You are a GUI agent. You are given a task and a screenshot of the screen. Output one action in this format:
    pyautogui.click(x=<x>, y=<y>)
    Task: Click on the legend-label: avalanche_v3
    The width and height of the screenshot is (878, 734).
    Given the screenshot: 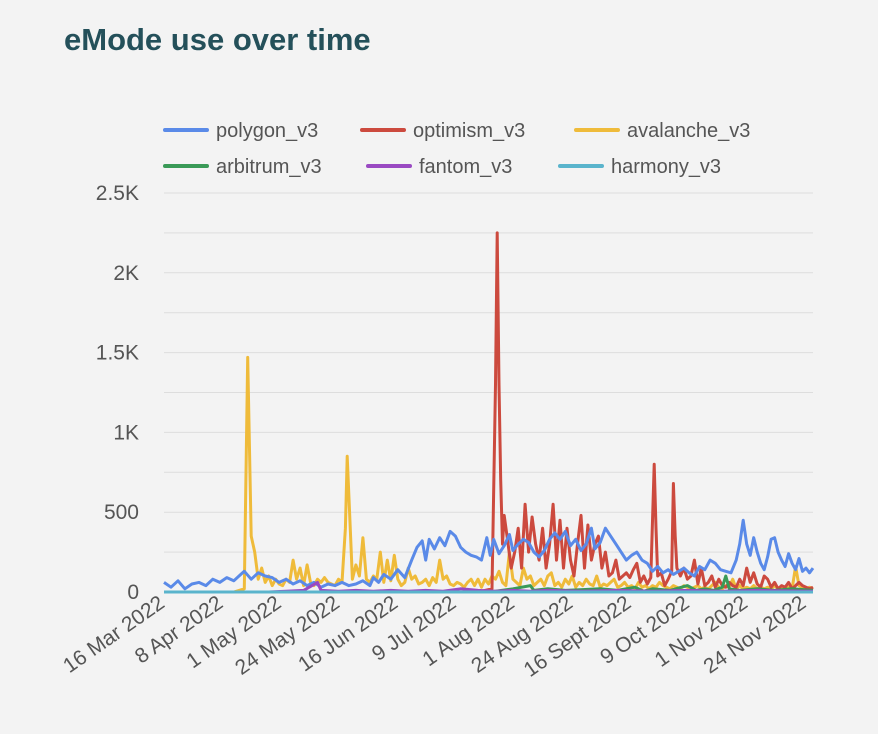 What is the action you would take?
    pyautogui.click(x=688, y=131)
    